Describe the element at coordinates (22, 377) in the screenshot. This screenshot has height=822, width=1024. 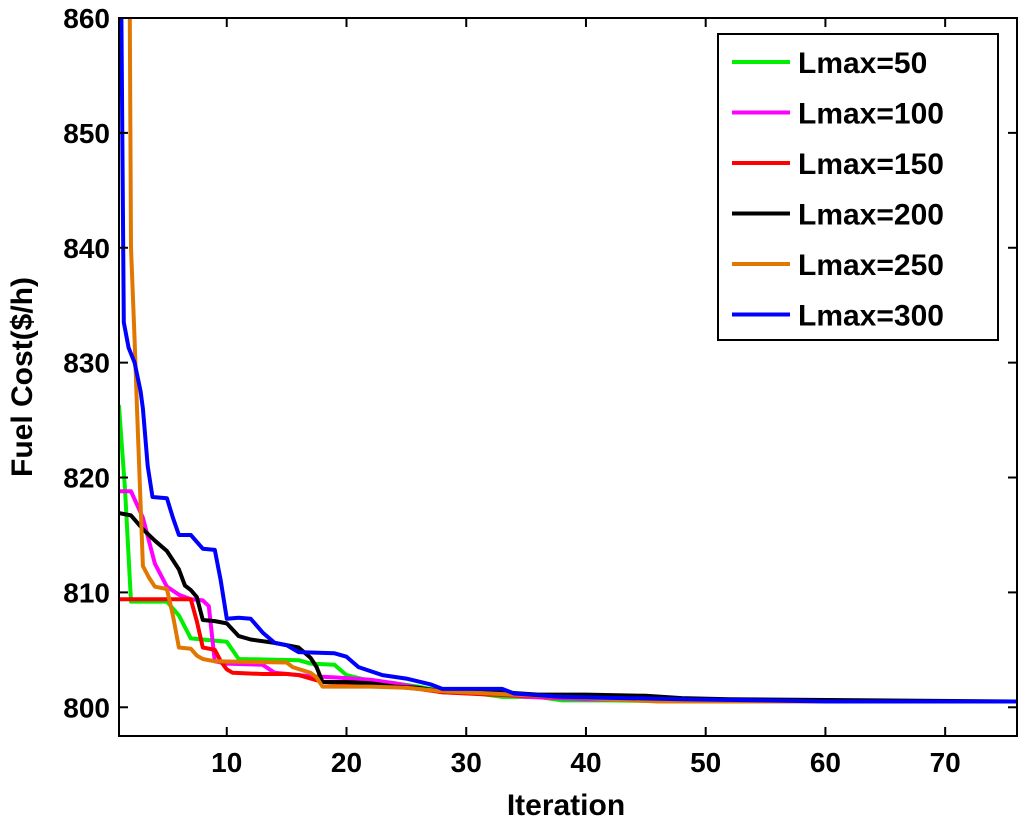
I see `y-axis-title: Fuel Cost($/h)` at that location.